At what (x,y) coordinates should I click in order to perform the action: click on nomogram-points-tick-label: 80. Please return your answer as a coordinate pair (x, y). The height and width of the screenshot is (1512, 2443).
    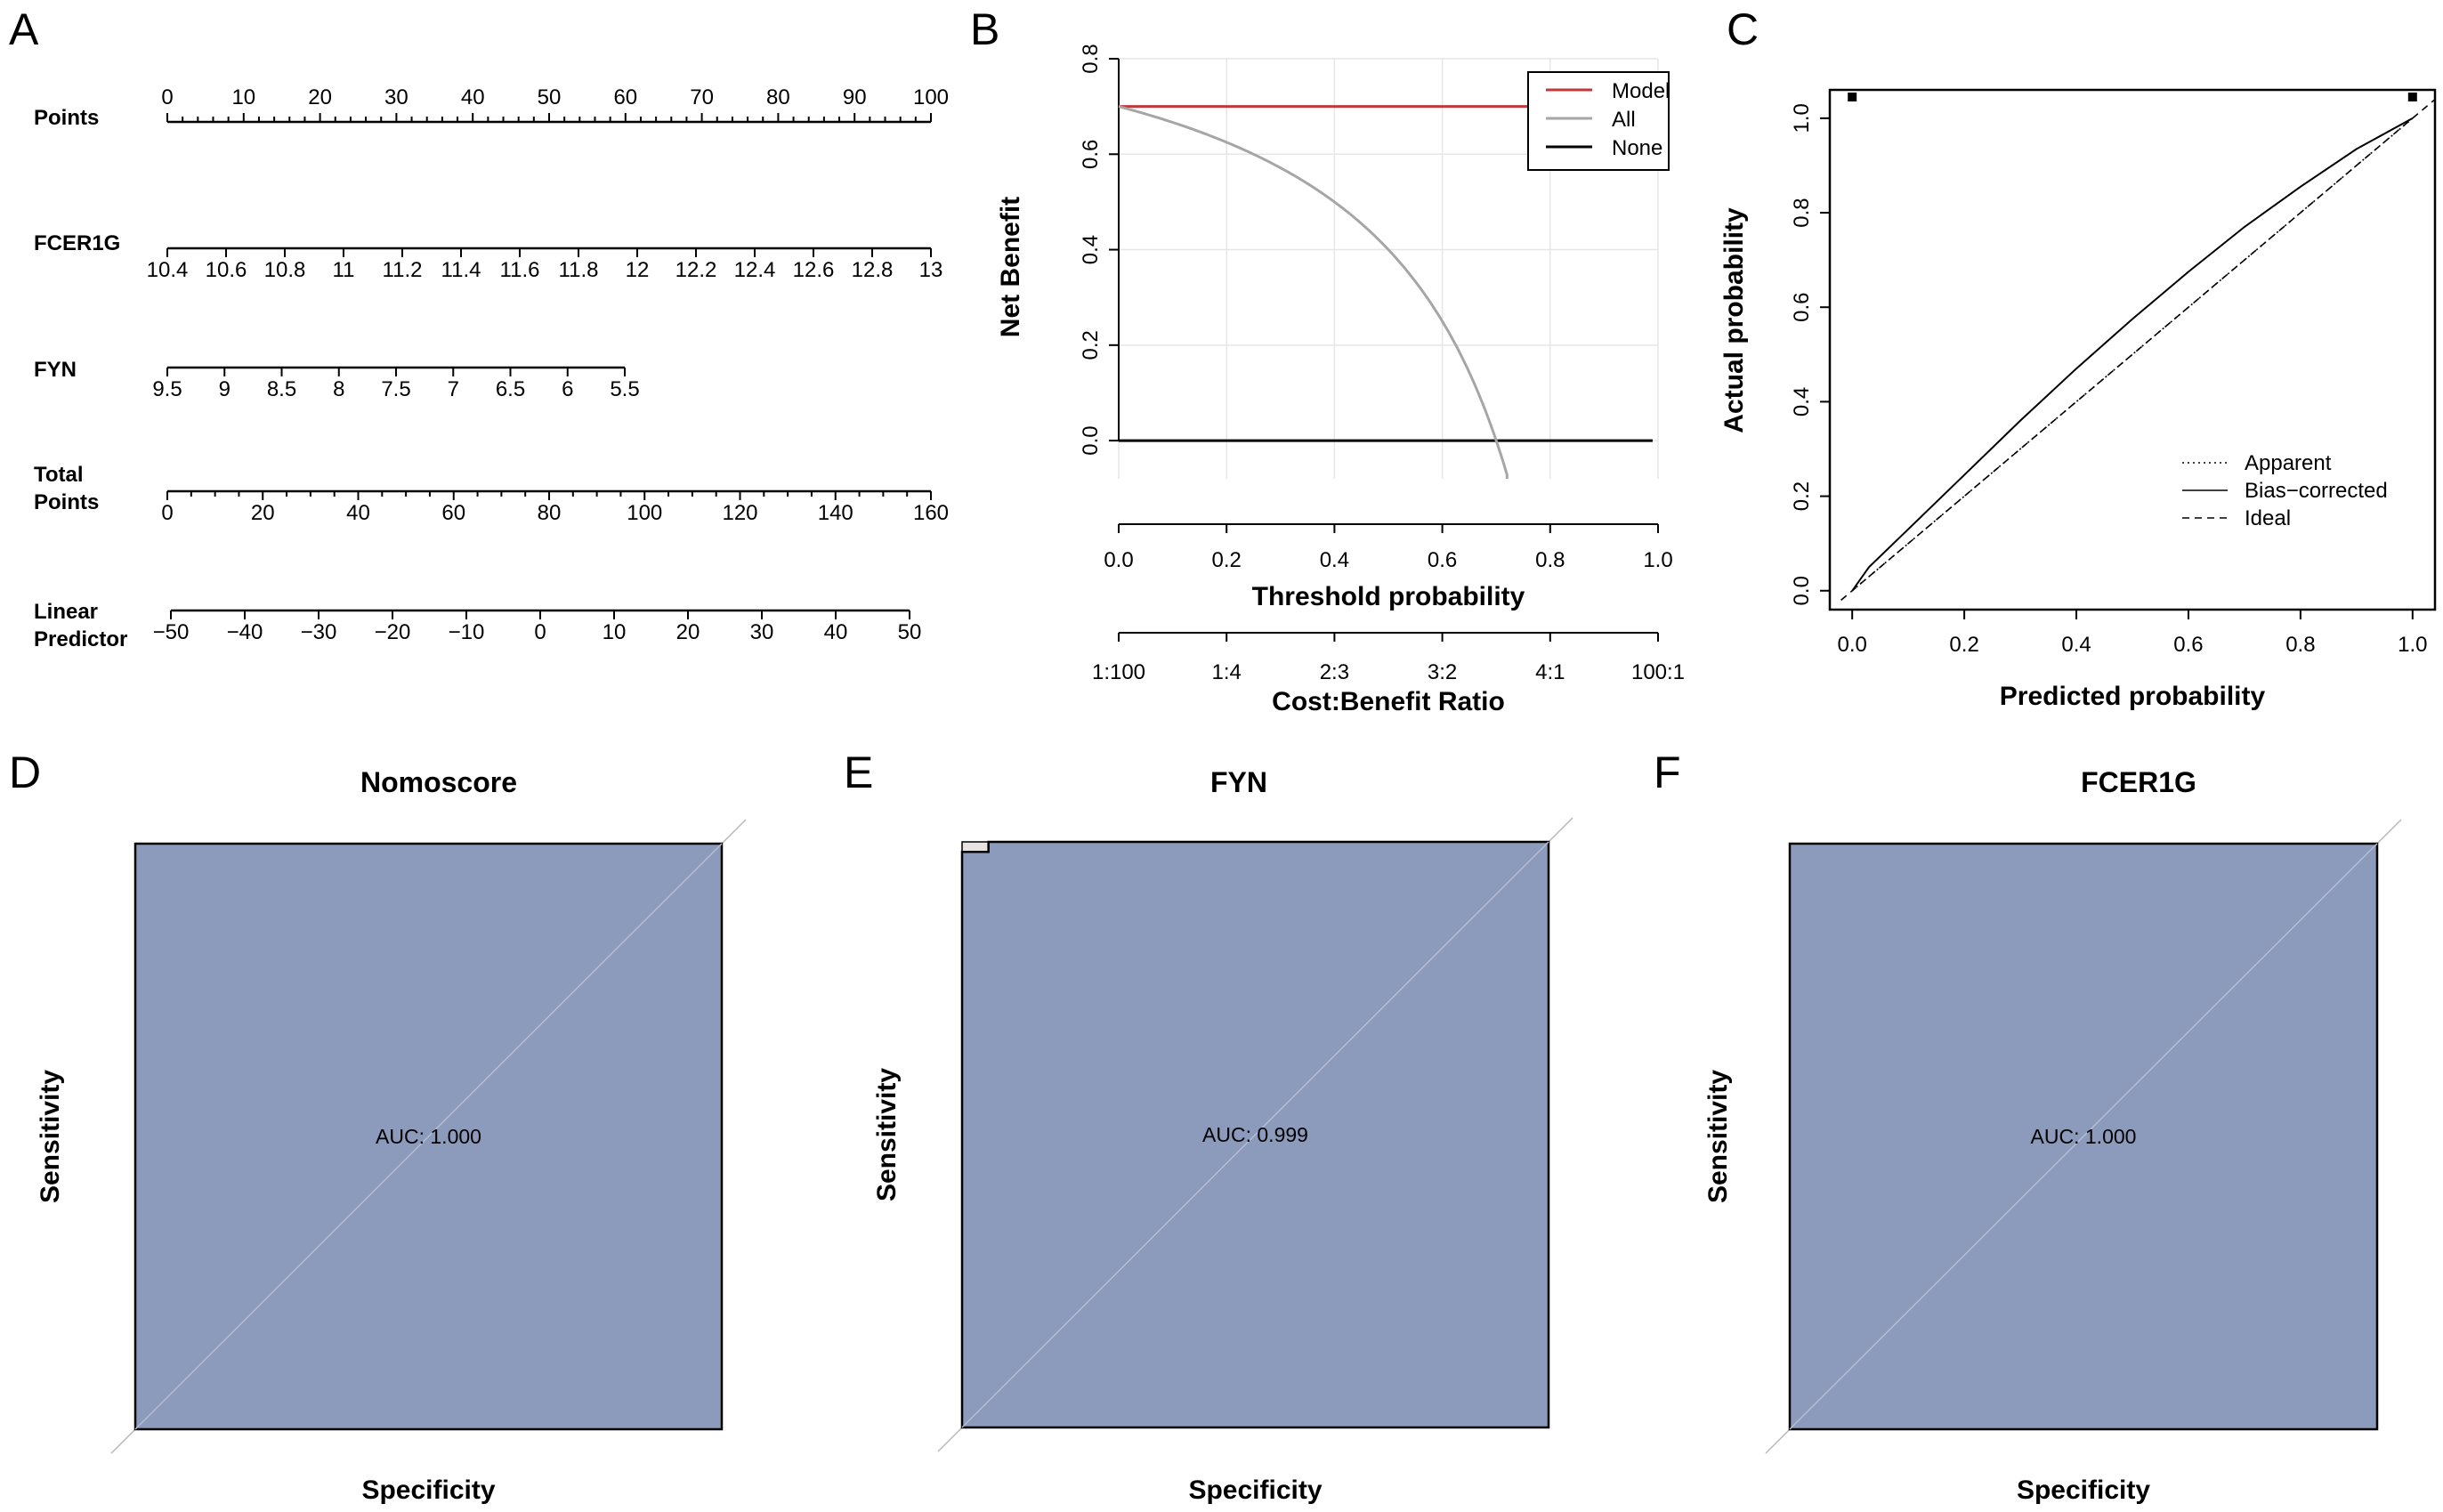
    Looking at the image, I should click on (778, 97).